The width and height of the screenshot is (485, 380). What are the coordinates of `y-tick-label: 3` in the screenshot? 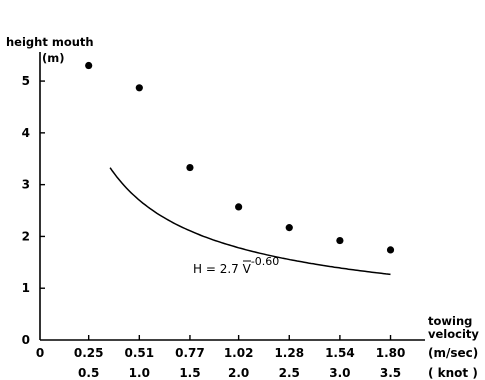 It's located at (26, 185).